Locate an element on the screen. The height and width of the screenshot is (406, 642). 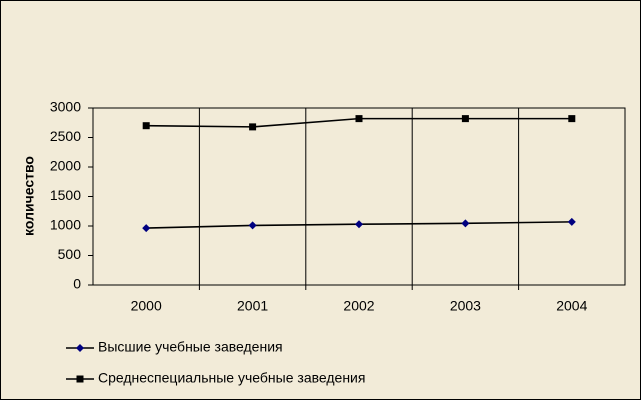
x-tick-label: 2002 is located at coordinates (358, 306).